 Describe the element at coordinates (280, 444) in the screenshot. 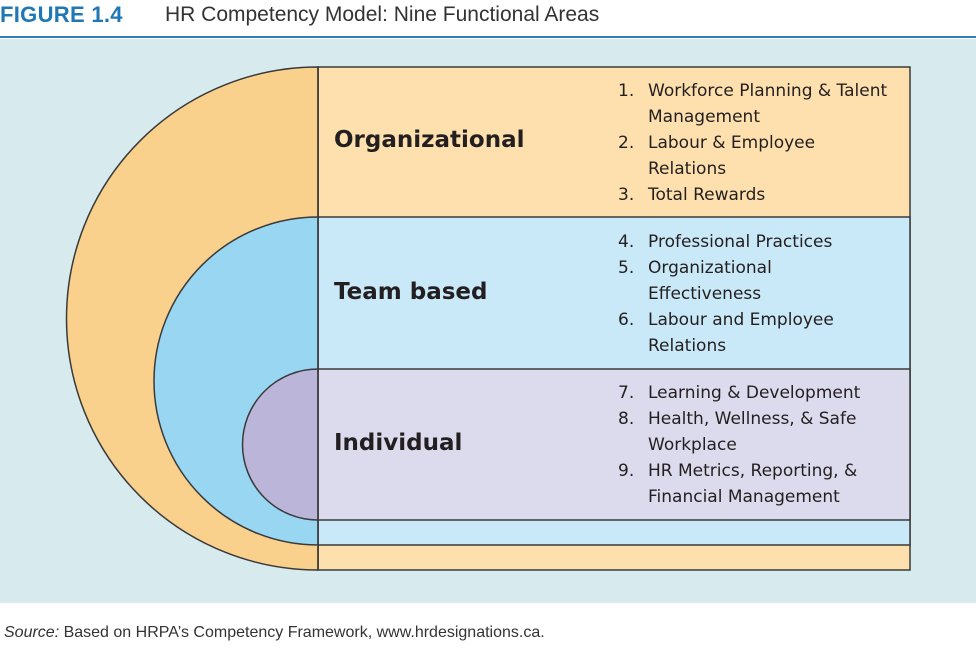

I see `individual-arc` at that location.